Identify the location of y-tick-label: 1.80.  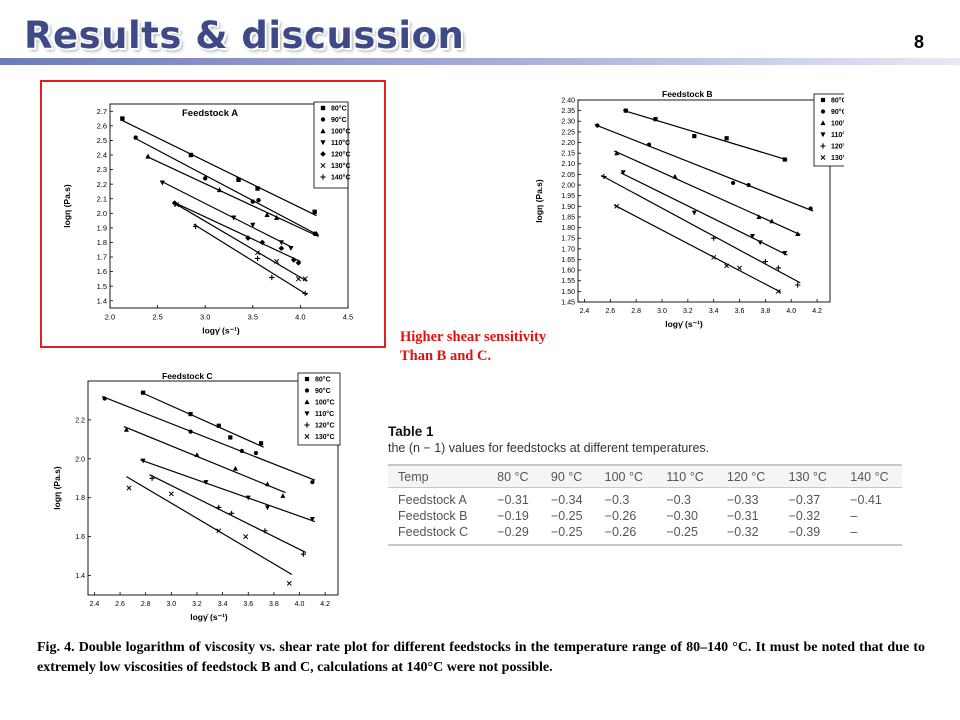
(568, 228).